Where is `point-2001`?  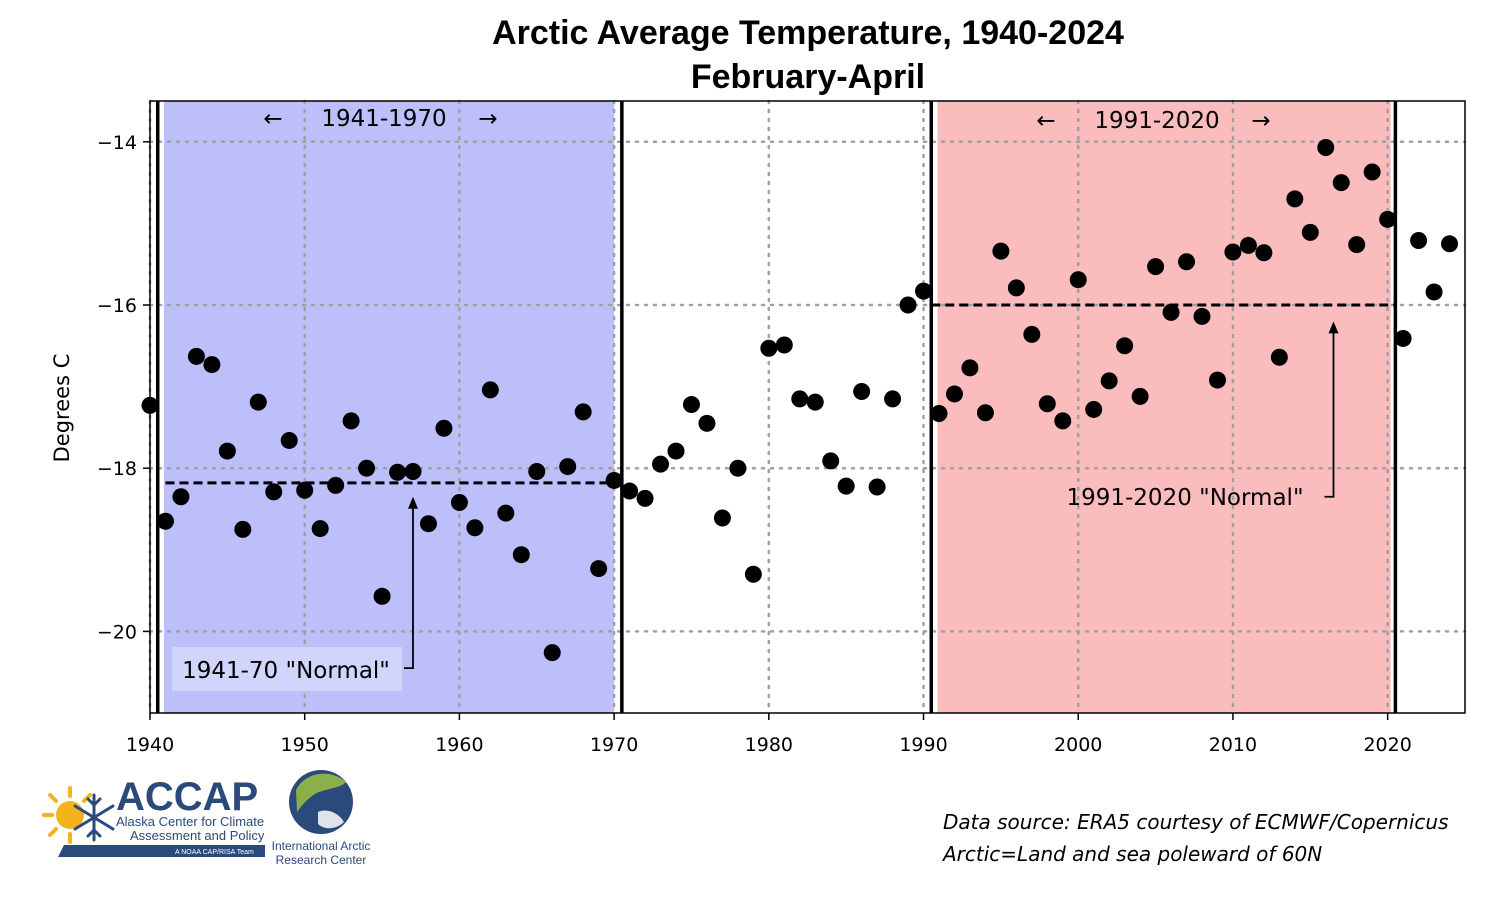
point-2001 is located at coordinates (1094, 409).